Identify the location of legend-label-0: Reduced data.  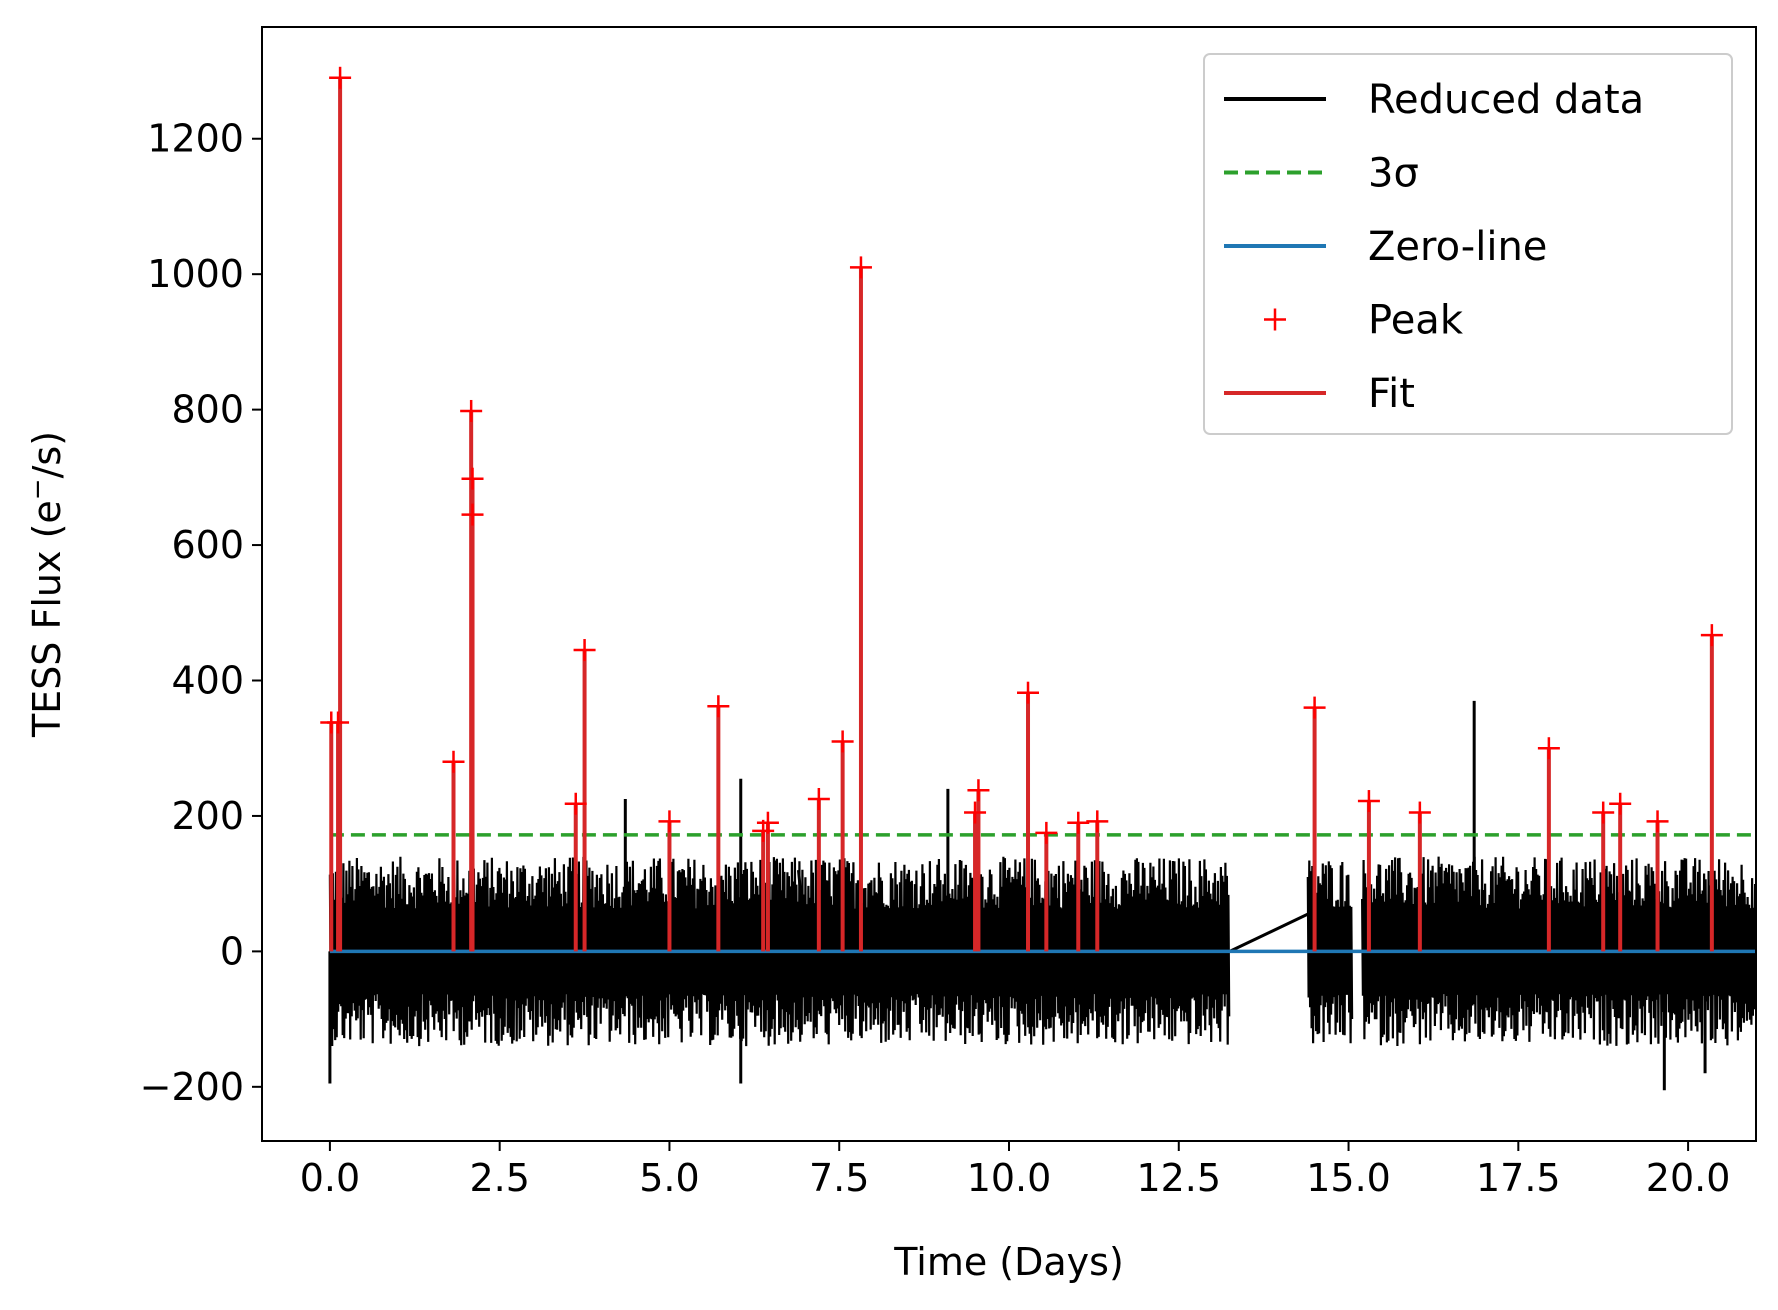
(1506, 100).